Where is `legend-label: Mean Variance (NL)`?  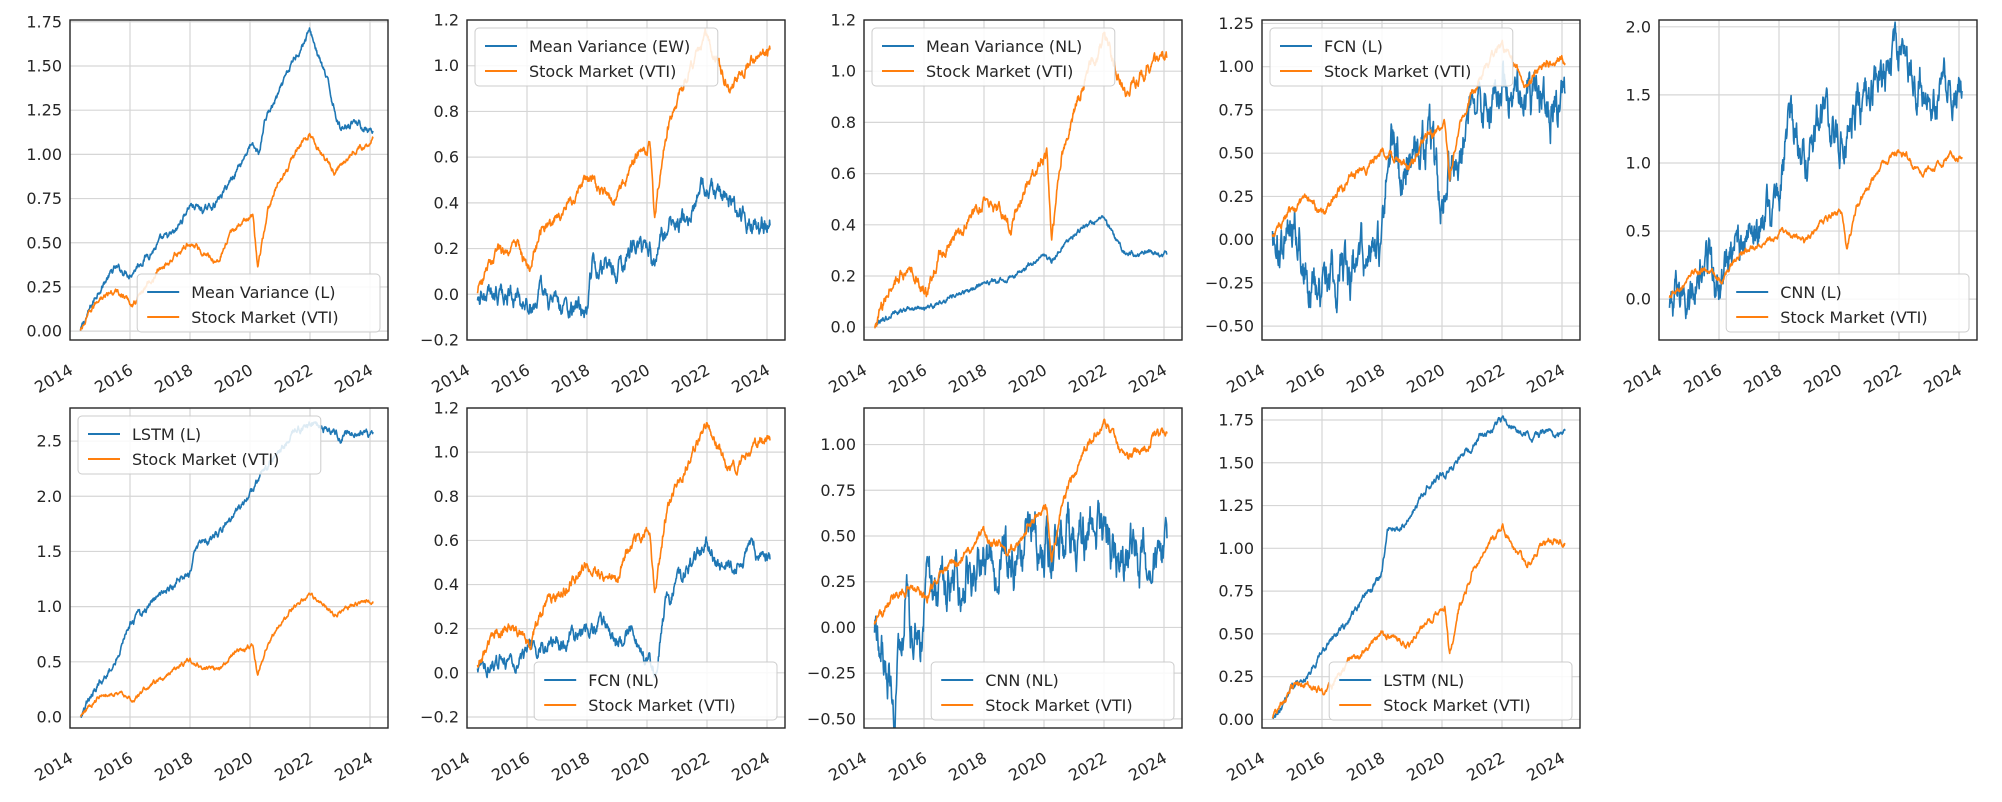 legend-label: Mean Variance (NL) is located at coordinates (1004, 46).